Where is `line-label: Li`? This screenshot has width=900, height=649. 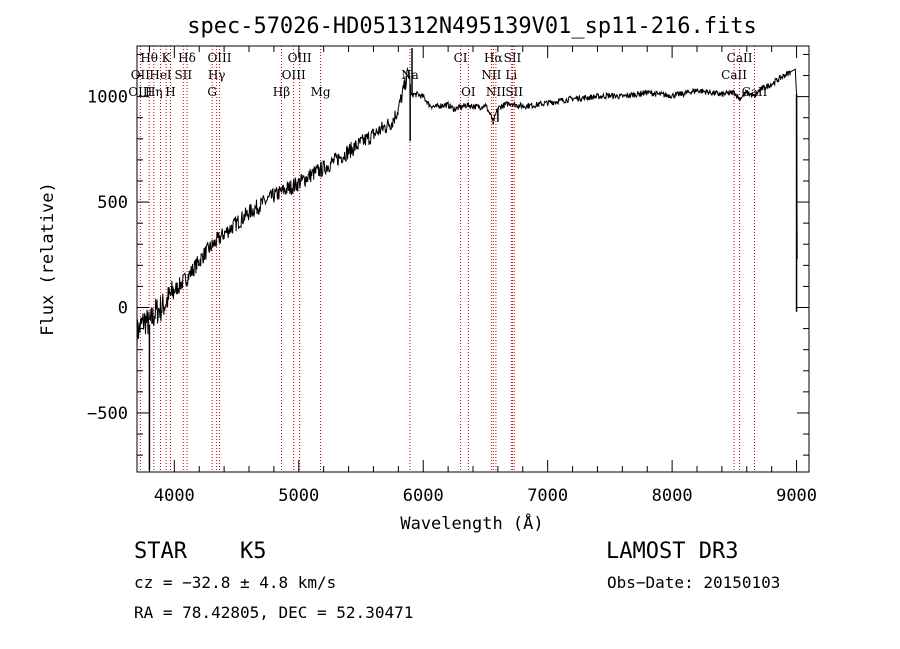
line-label: Li is located at coordinates (511, 75).